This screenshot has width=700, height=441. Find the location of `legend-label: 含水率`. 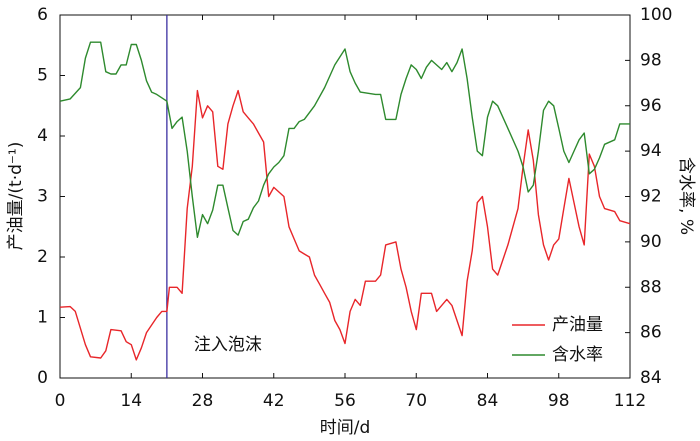

legend-label: 含水率 is located at coordinates (577, 355).